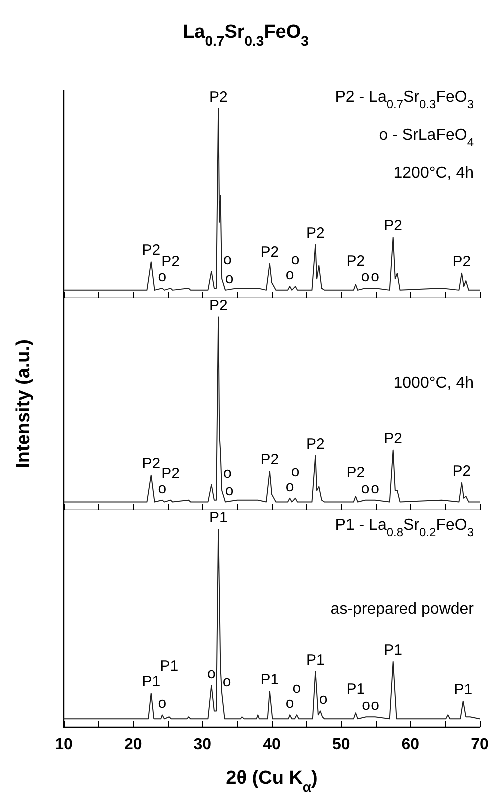  What do you see at coordinates (480, 745) in the screenshot?
I see `x-tick-label: 70` at bounding box center [480, 745].